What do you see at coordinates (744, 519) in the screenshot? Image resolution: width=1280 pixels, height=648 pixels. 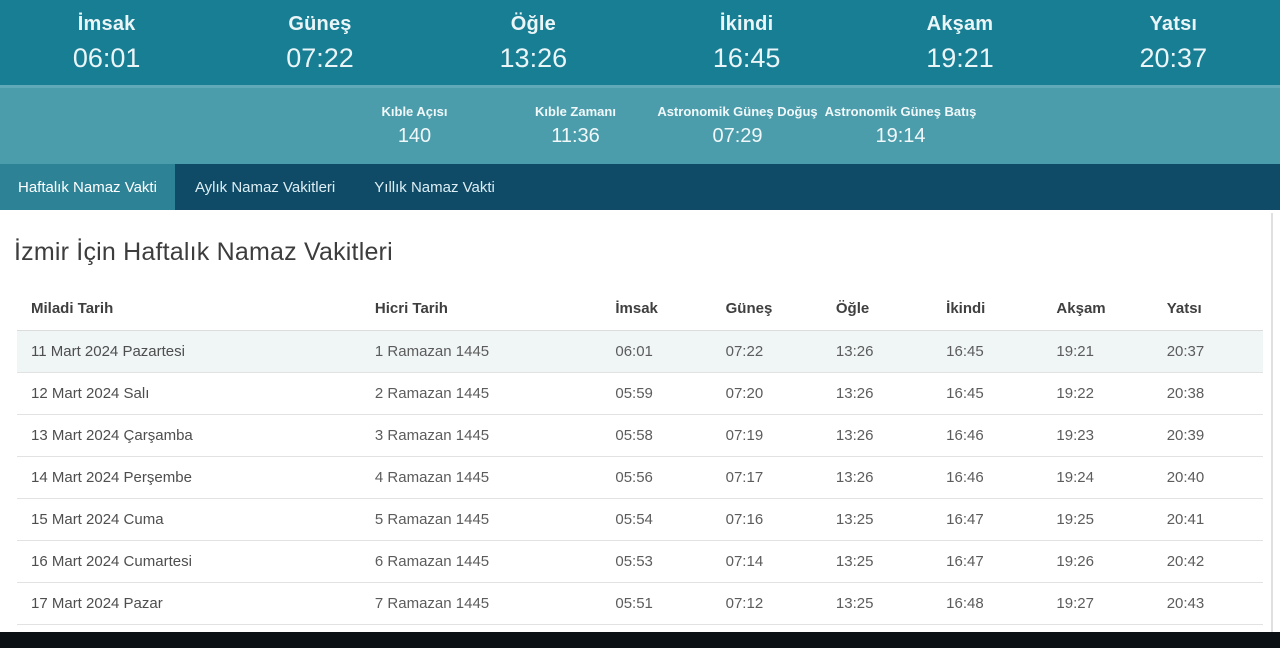 I see `cell-gunes: 07:16` at bounding box center [744, 519].